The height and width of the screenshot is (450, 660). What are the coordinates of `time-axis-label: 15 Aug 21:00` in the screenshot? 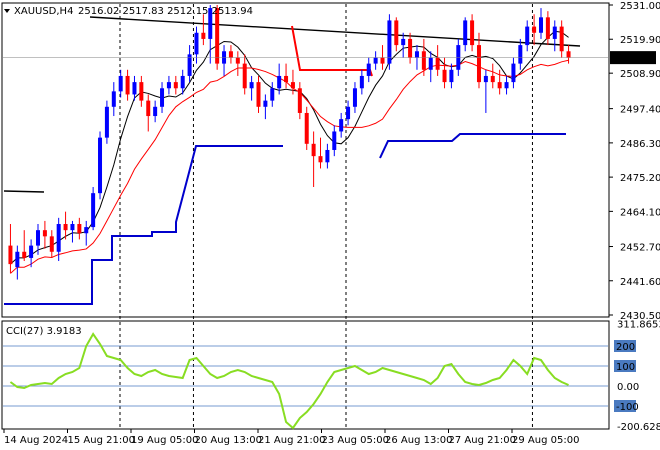 It's located at (101, 440).